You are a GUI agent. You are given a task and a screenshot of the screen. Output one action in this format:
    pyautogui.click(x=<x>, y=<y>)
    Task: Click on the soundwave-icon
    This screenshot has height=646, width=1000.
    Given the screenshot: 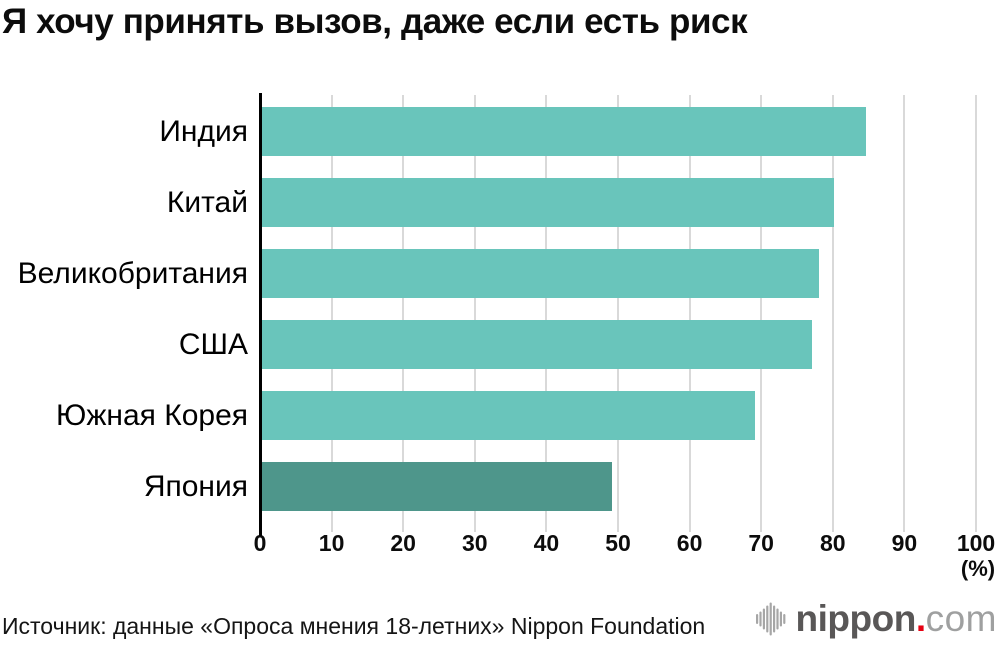 What is the action you would take?
    pyautogui.click(x=770, y=619)
    